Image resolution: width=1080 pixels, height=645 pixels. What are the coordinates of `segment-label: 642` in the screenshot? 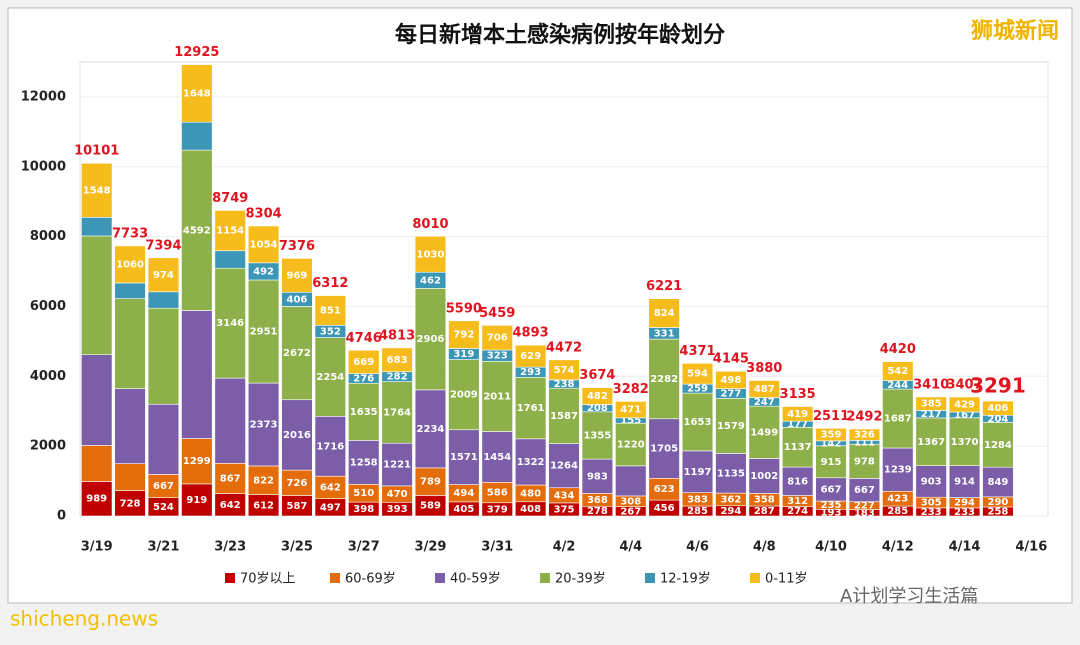 It's located at (230, 505).